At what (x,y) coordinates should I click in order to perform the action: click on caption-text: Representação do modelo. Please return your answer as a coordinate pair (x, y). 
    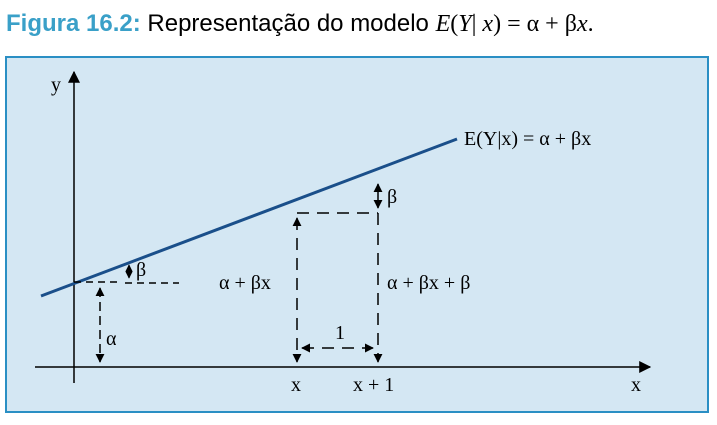
    Looking at the image, I should click on (288, 23).